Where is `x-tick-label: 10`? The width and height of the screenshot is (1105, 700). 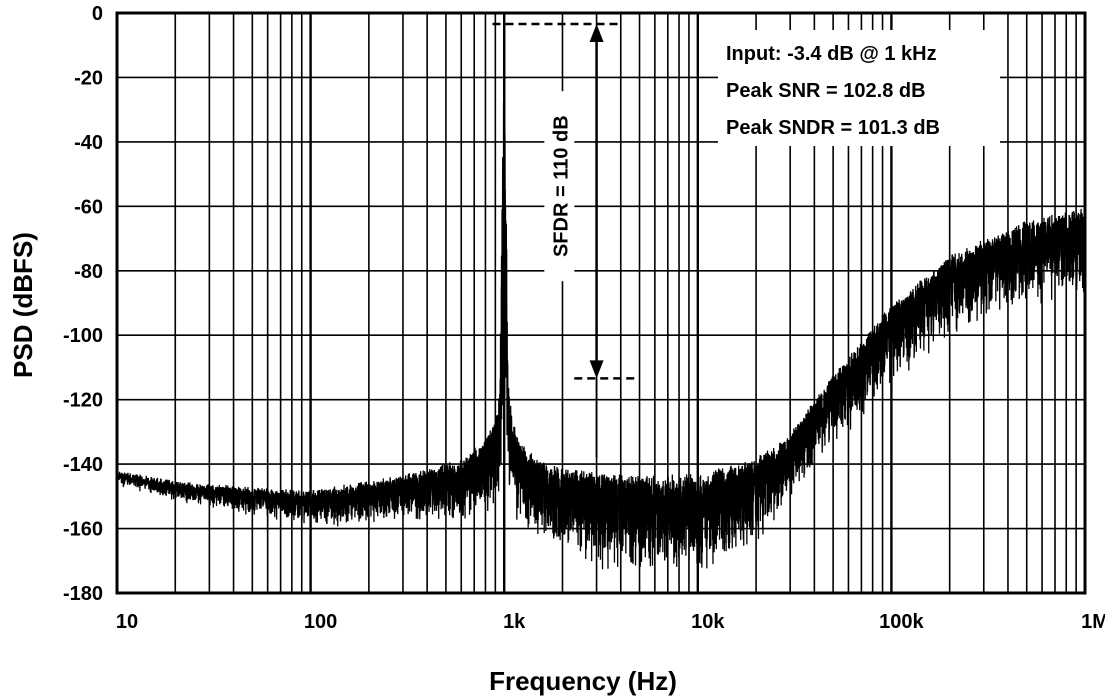 x-tick-label: 10 is located at coordinates (127, 622).